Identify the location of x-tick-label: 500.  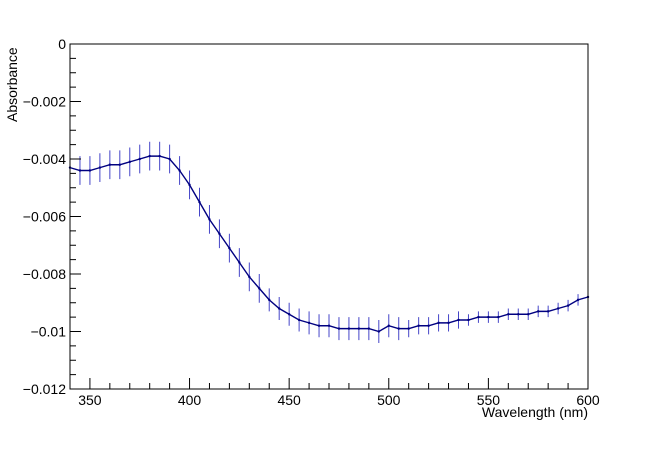
(389, 400).